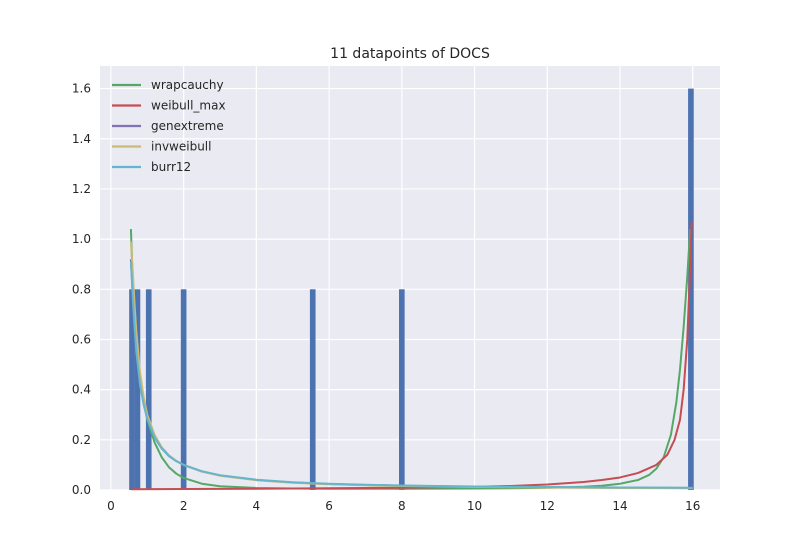  What do you see at coordinates (81, 440) in the screenshot?
I see `y-tick-label: 0.2` at bounding box center [81, 440].